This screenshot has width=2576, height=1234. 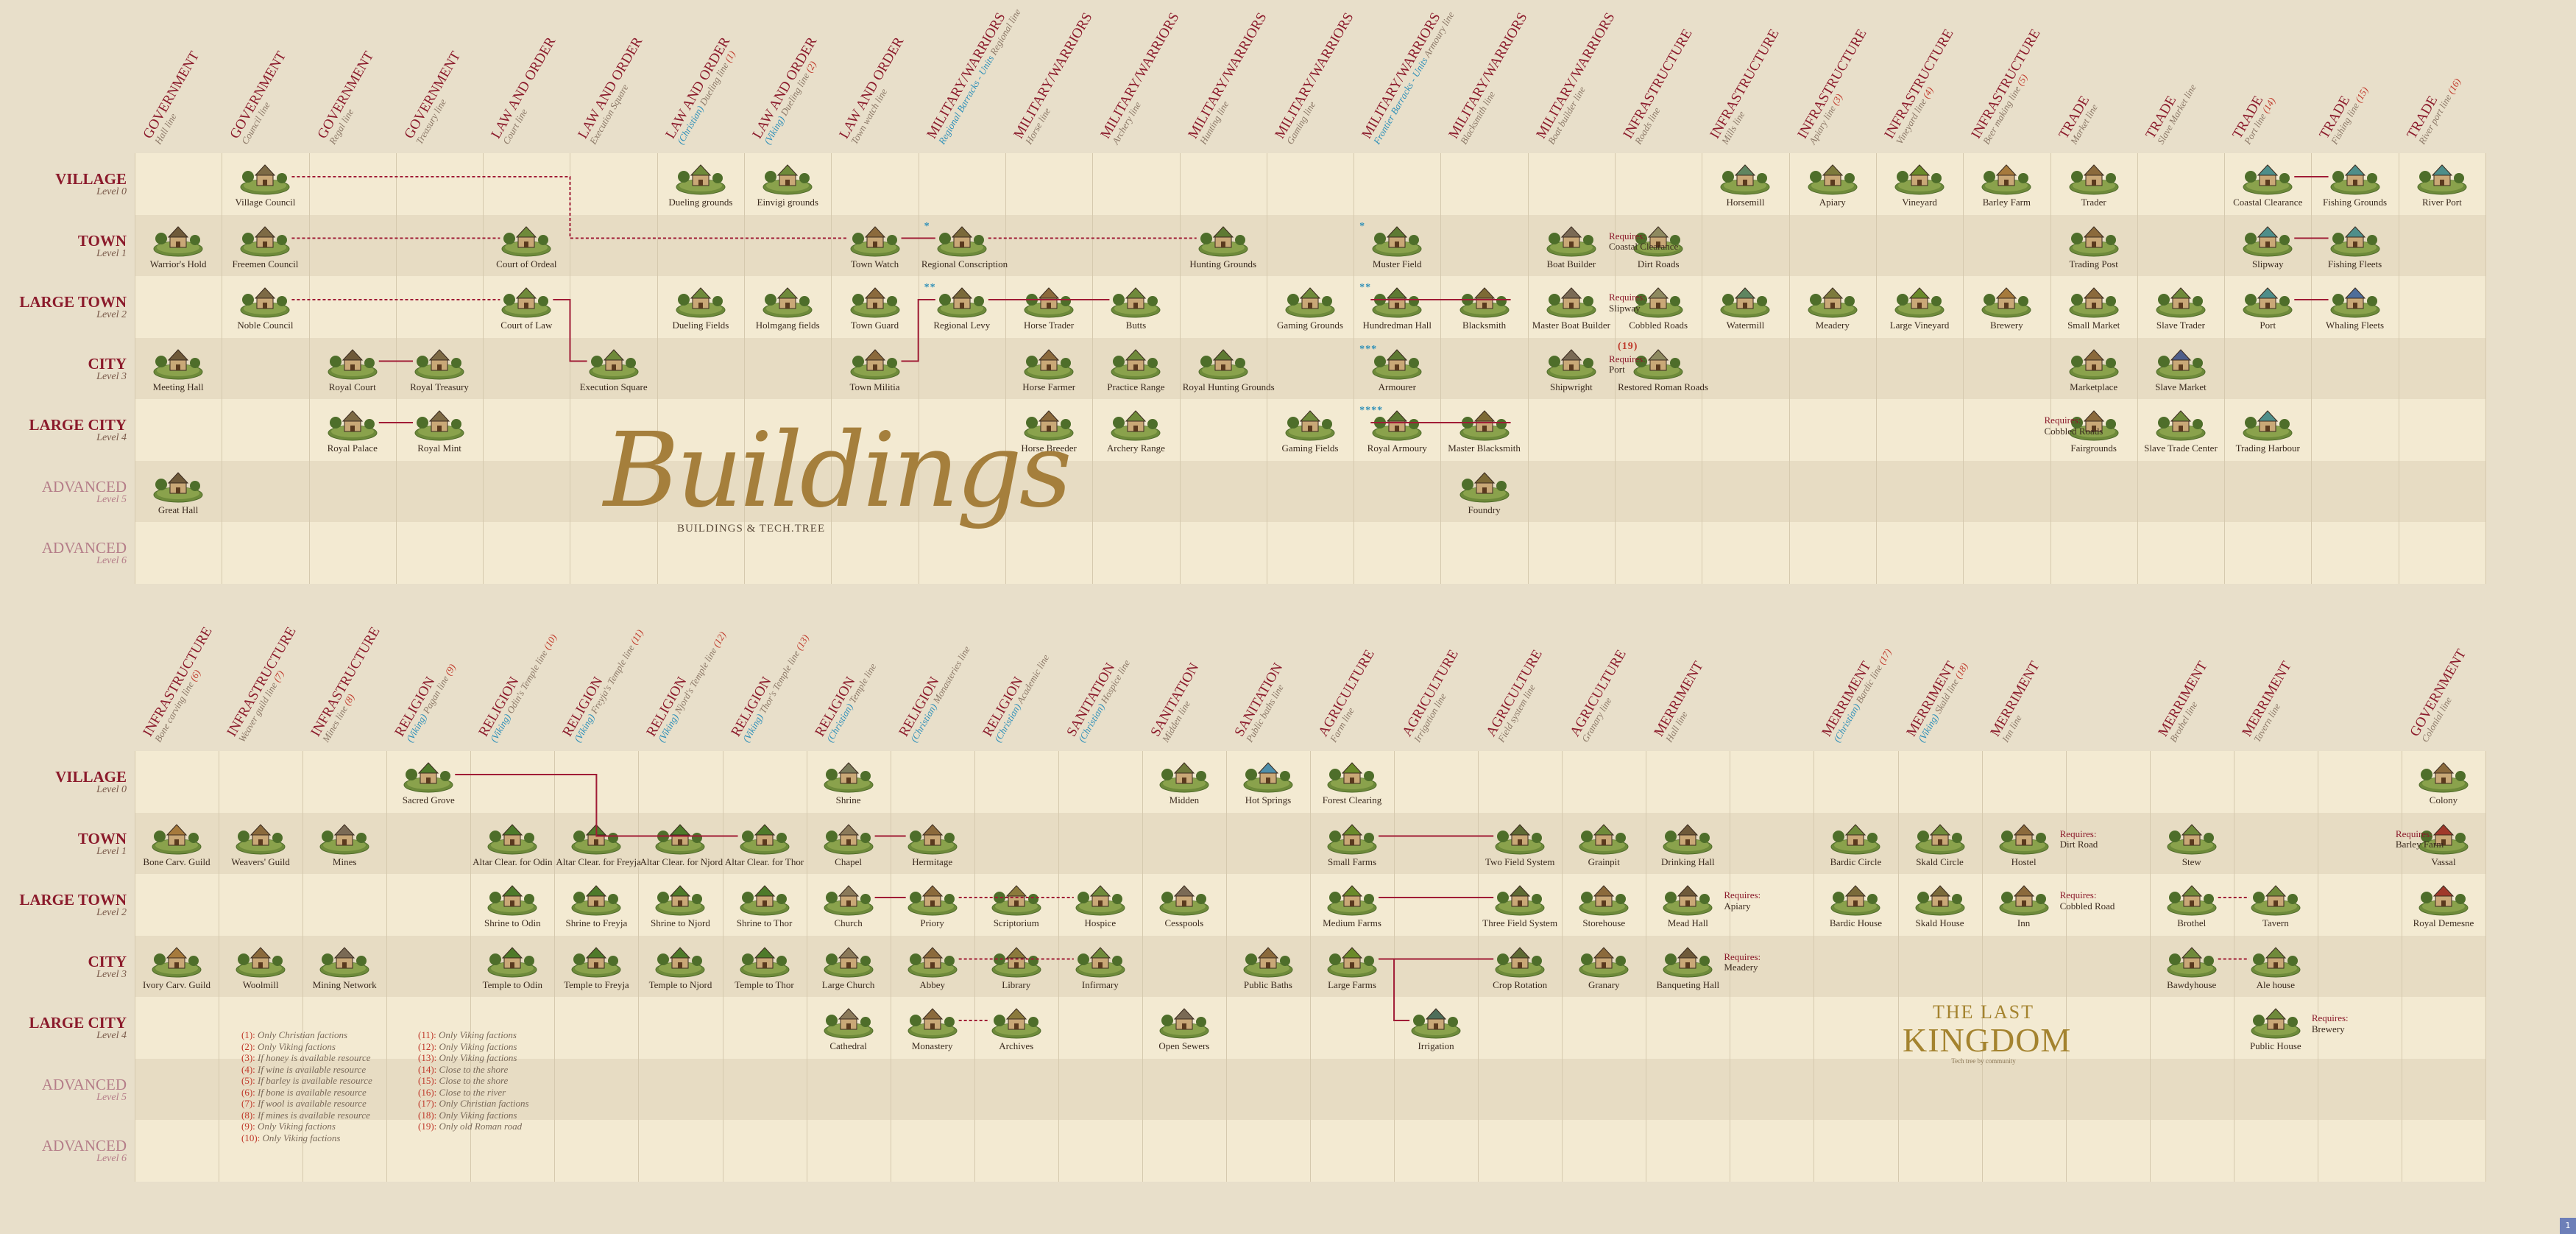 I want to click on building-bone-carv-guild: Bone Carv. Guild, so click(x=176, y=842).